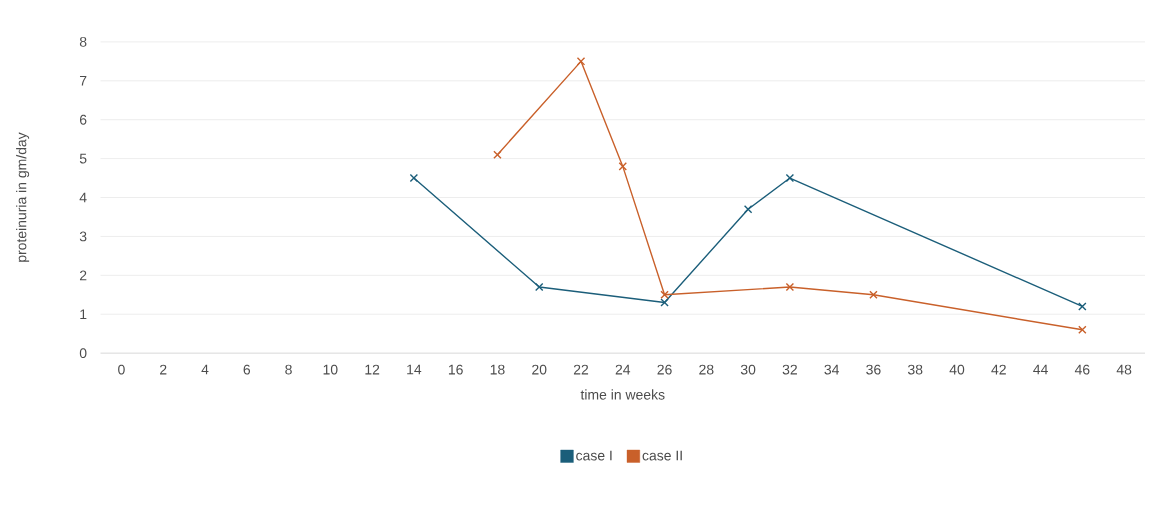  Describe the element at coordinates (539, 369) in the screenshot. I see `x-tick-label: 20` at that location.